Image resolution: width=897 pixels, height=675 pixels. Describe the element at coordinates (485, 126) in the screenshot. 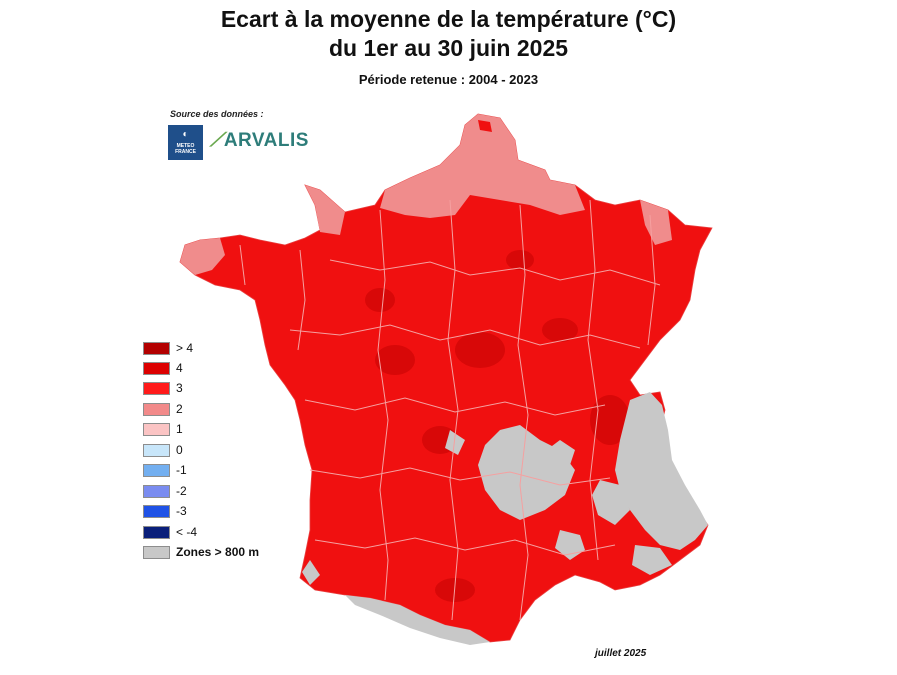

I see `lille-patch` at that location.